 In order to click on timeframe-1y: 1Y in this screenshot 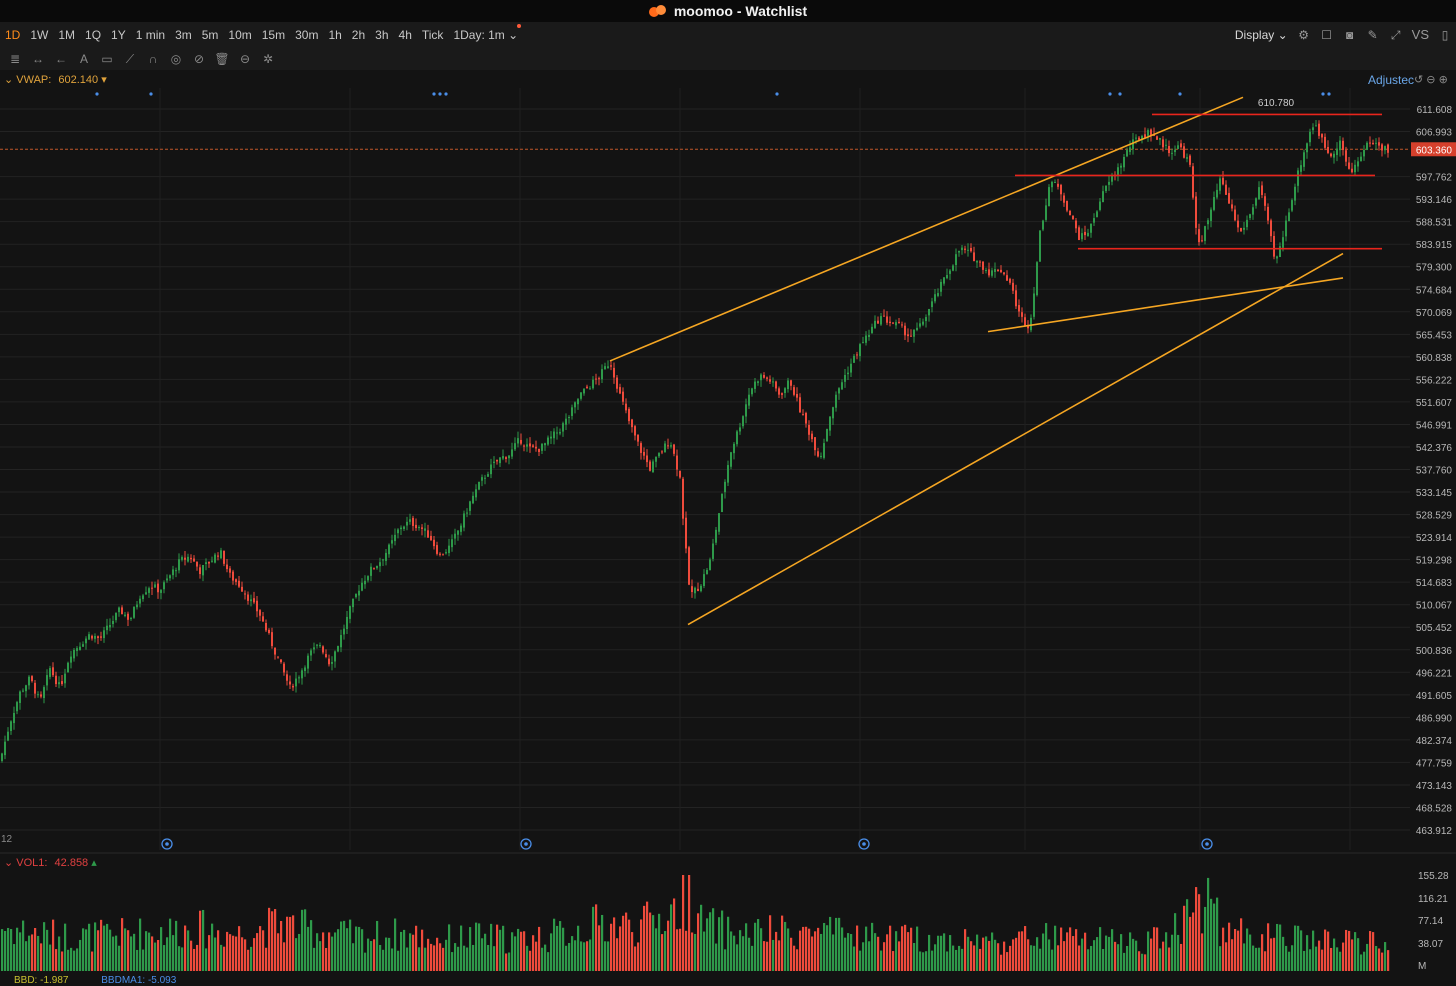, I will do `click(118, 34)`.